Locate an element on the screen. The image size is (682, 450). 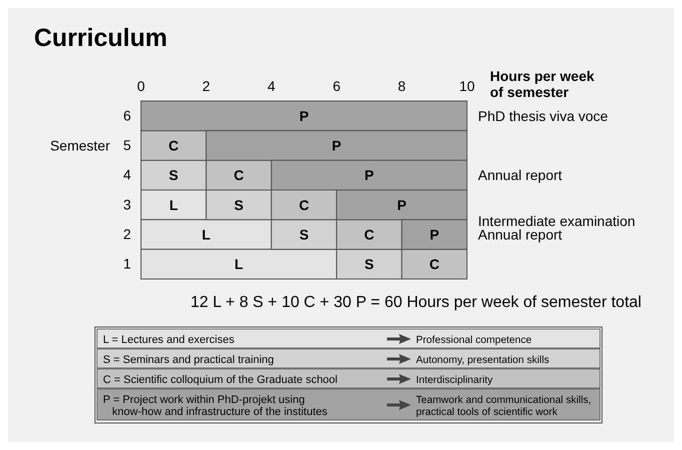
x-tick-label: 6 is located at coordinates (336, 86).